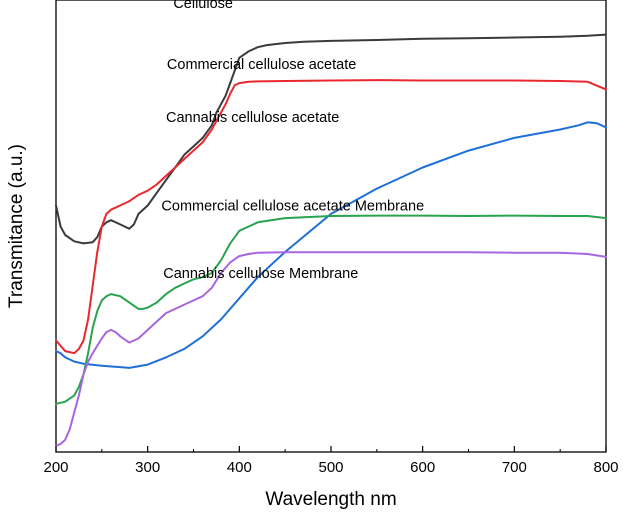 The image size is (623, 519). I want to click on x-tick-label: 500, so click(330, 467).